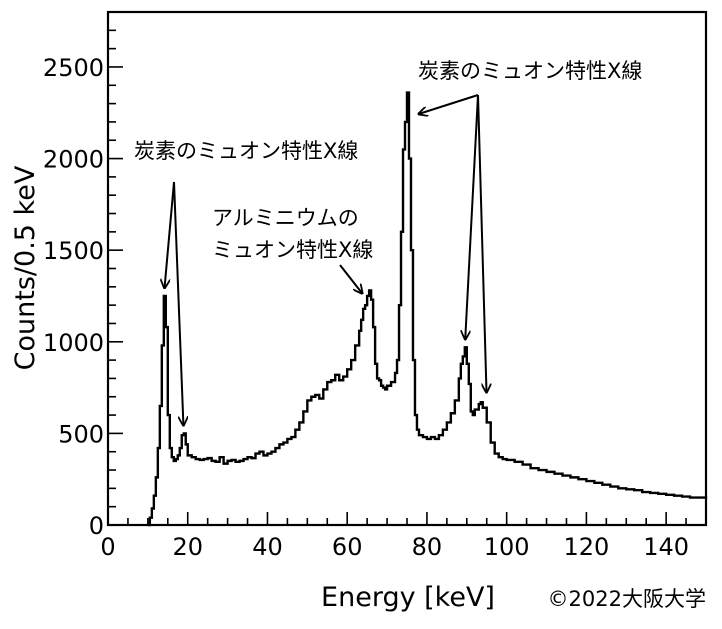 The image size is (722, 629). What do you see at coordinates (25, 267) in the screenshot?
I see `y-axis-title: Counts/0.5 keV` at bounding box center [25, 267].